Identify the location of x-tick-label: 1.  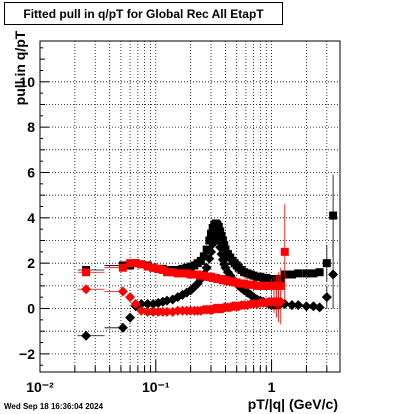
(272, 387).